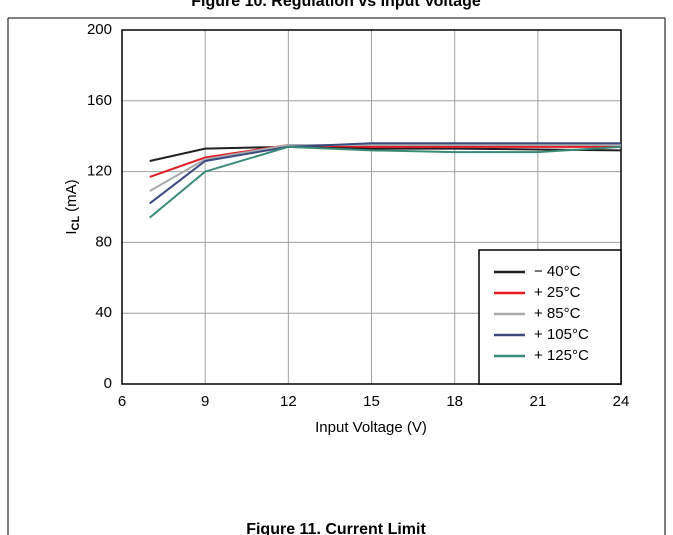 The width and height of the screenshot is (673, 535). Describe the element at coordinates (99, 29) in the screenshot. I see `y-tick-label: 200` at that location.